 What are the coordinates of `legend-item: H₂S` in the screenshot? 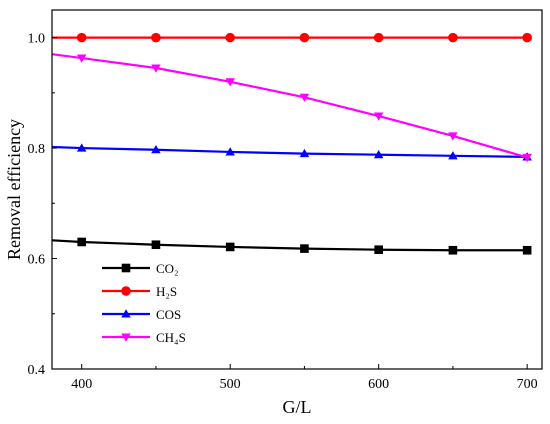 It's located at (139, 291).